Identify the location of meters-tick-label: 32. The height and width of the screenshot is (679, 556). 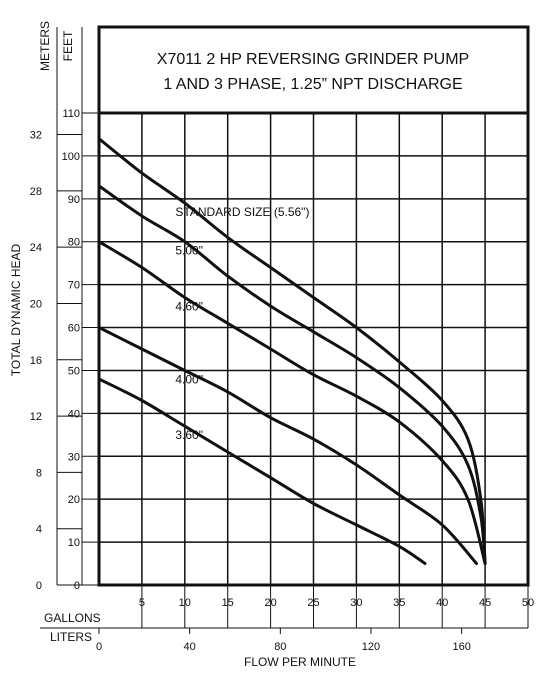
(36, 136).